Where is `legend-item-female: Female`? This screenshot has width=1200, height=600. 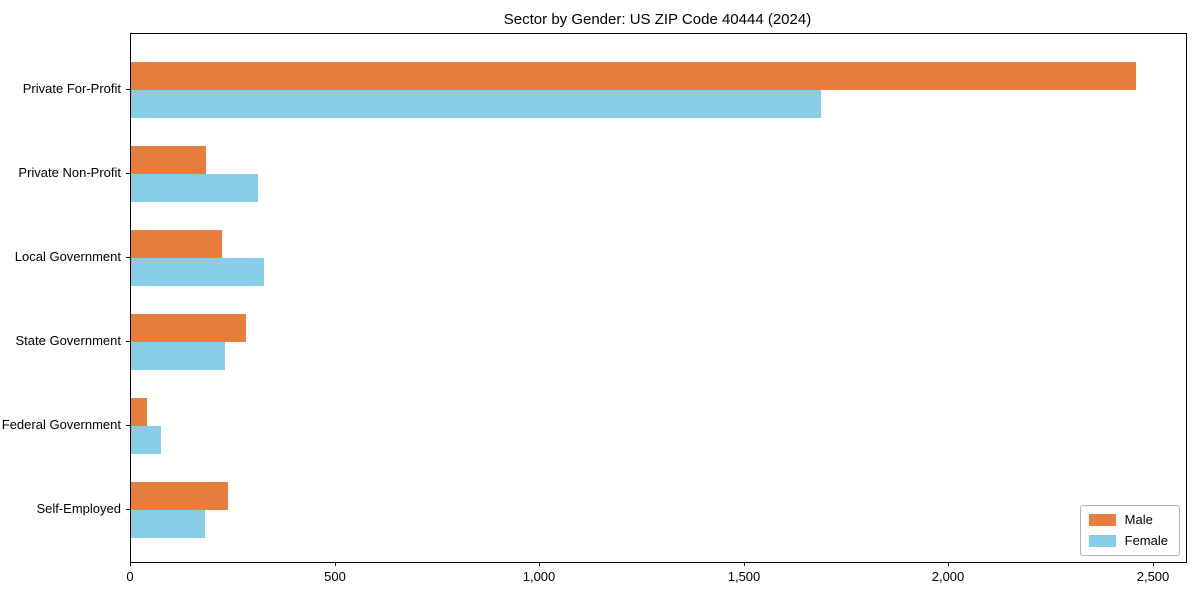
legend-item-female: Female is located at coordinates (1128, 540).